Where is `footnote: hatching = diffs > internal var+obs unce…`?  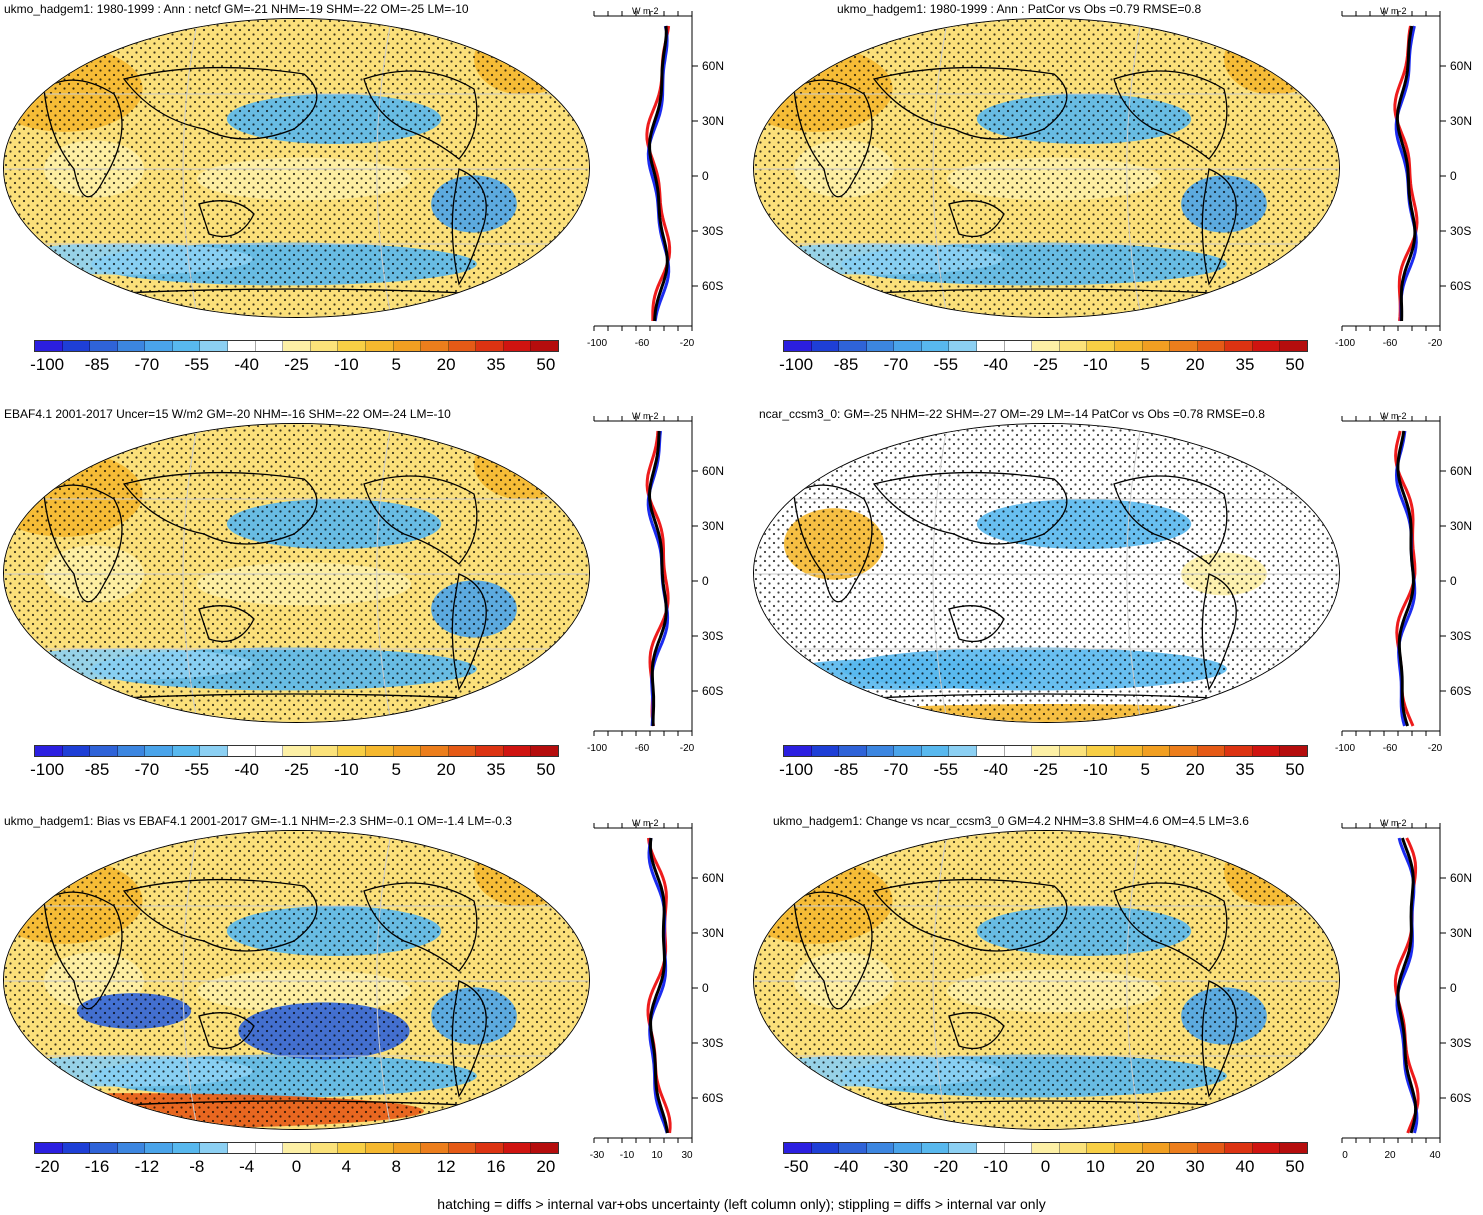 footnote: hatching = diffs > internal var+obs unce… is located at coordinates (741, 1204).